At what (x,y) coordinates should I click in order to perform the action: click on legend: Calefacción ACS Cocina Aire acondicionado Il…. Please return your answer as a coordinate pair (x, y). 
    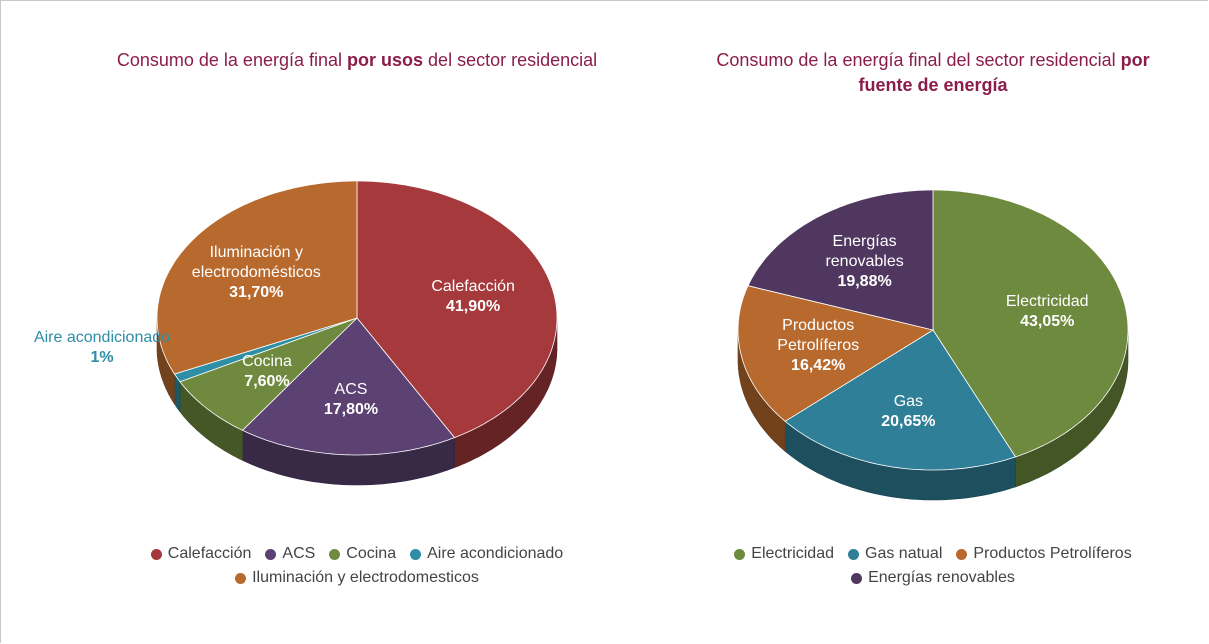
    Looking at the image, I should click on (357, 566).